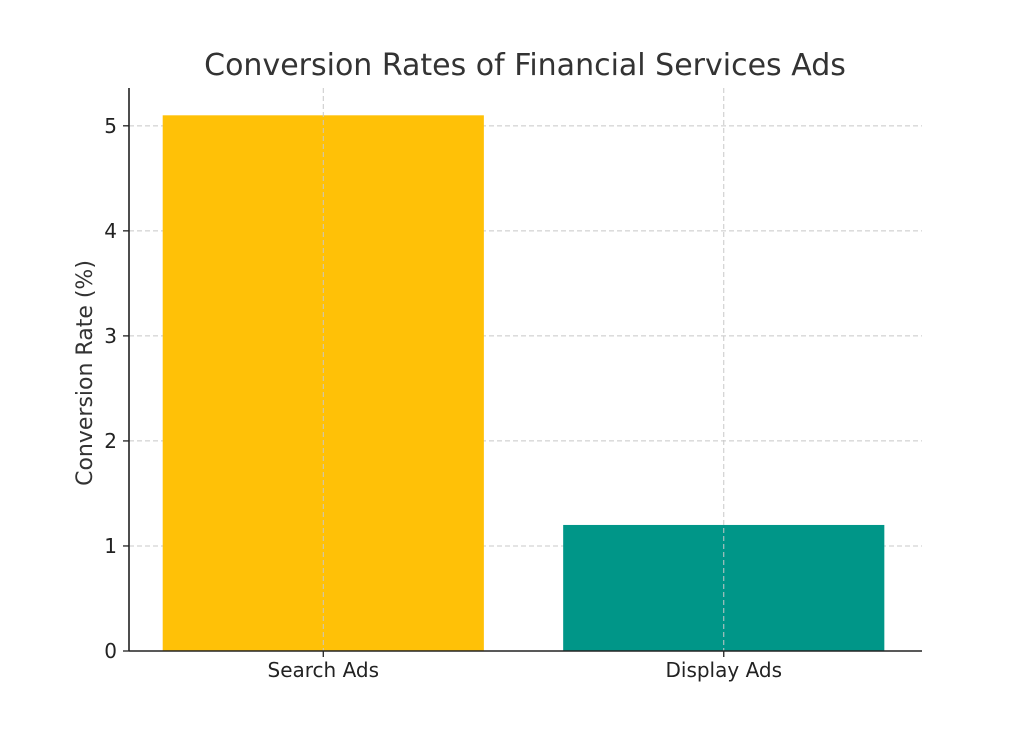  I want to click on y-tick-label: 3, so click(110, 336).